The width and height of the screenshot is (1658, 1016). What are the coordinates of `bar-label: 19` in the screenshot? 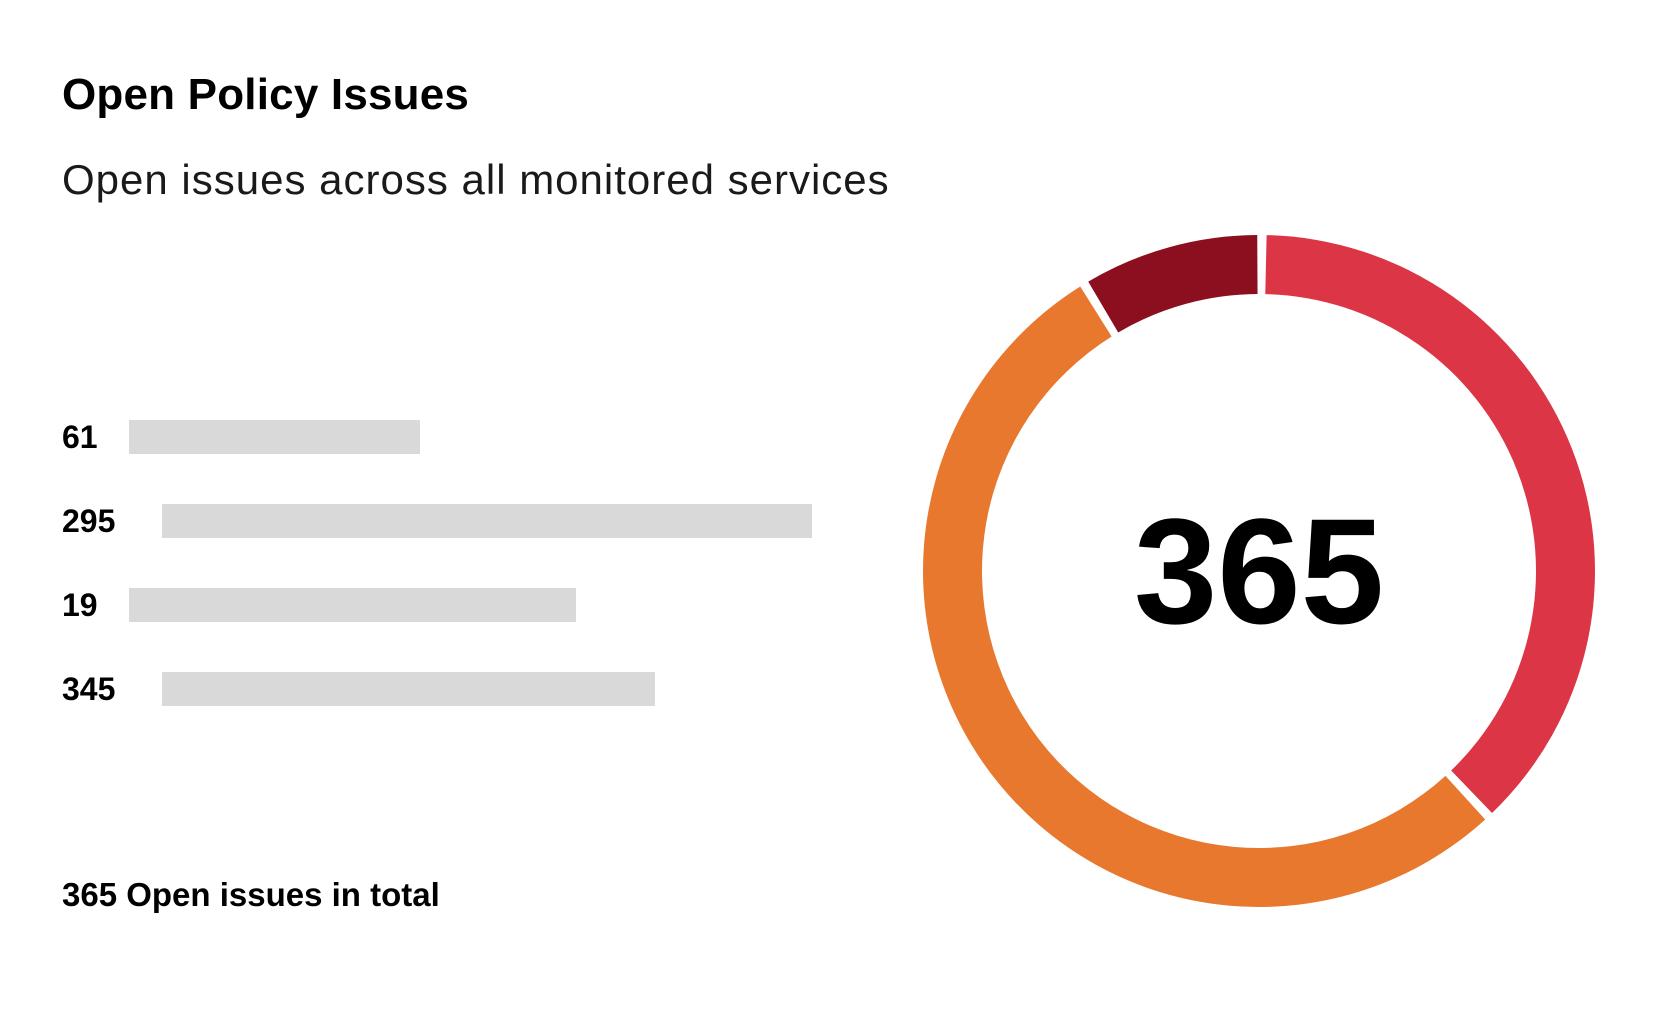 It's located at (80, 605).